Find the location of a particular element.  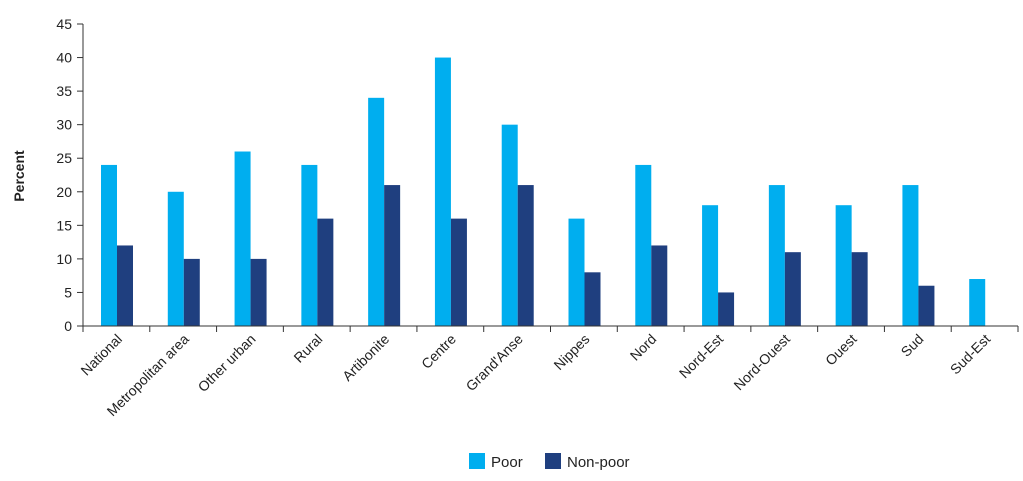

x-tick-label: National is located at coordinates (101, 355).